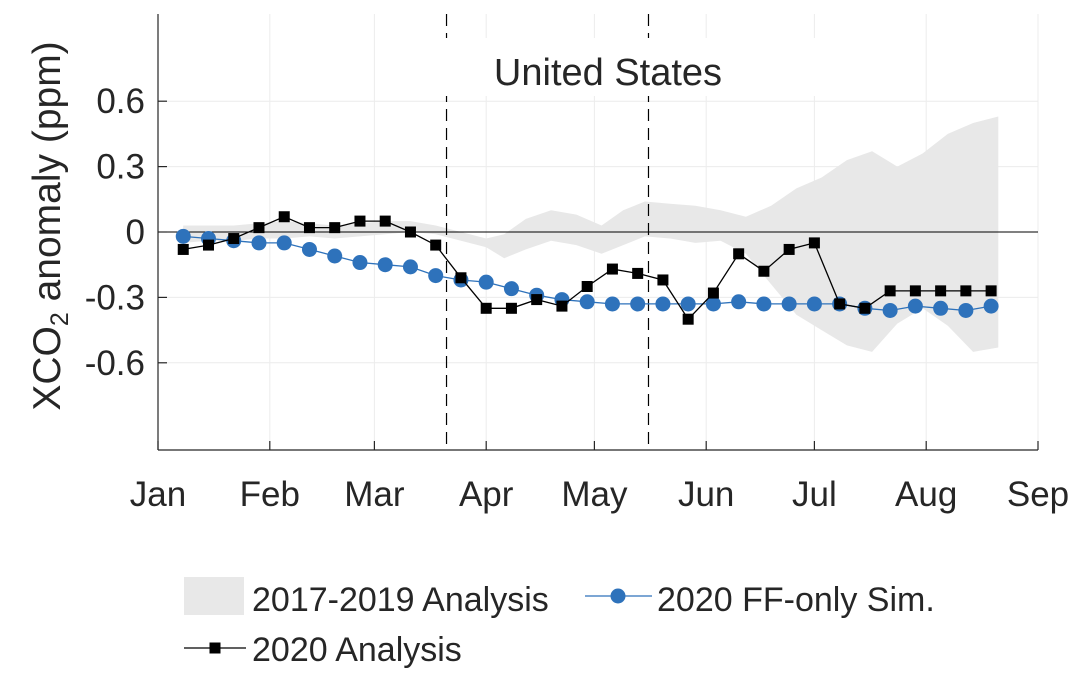 The image size is (1089, 681). Describe the element at coordinates (926, 494) in the screenshot. I see `x-tick-label: Aug` at that location.